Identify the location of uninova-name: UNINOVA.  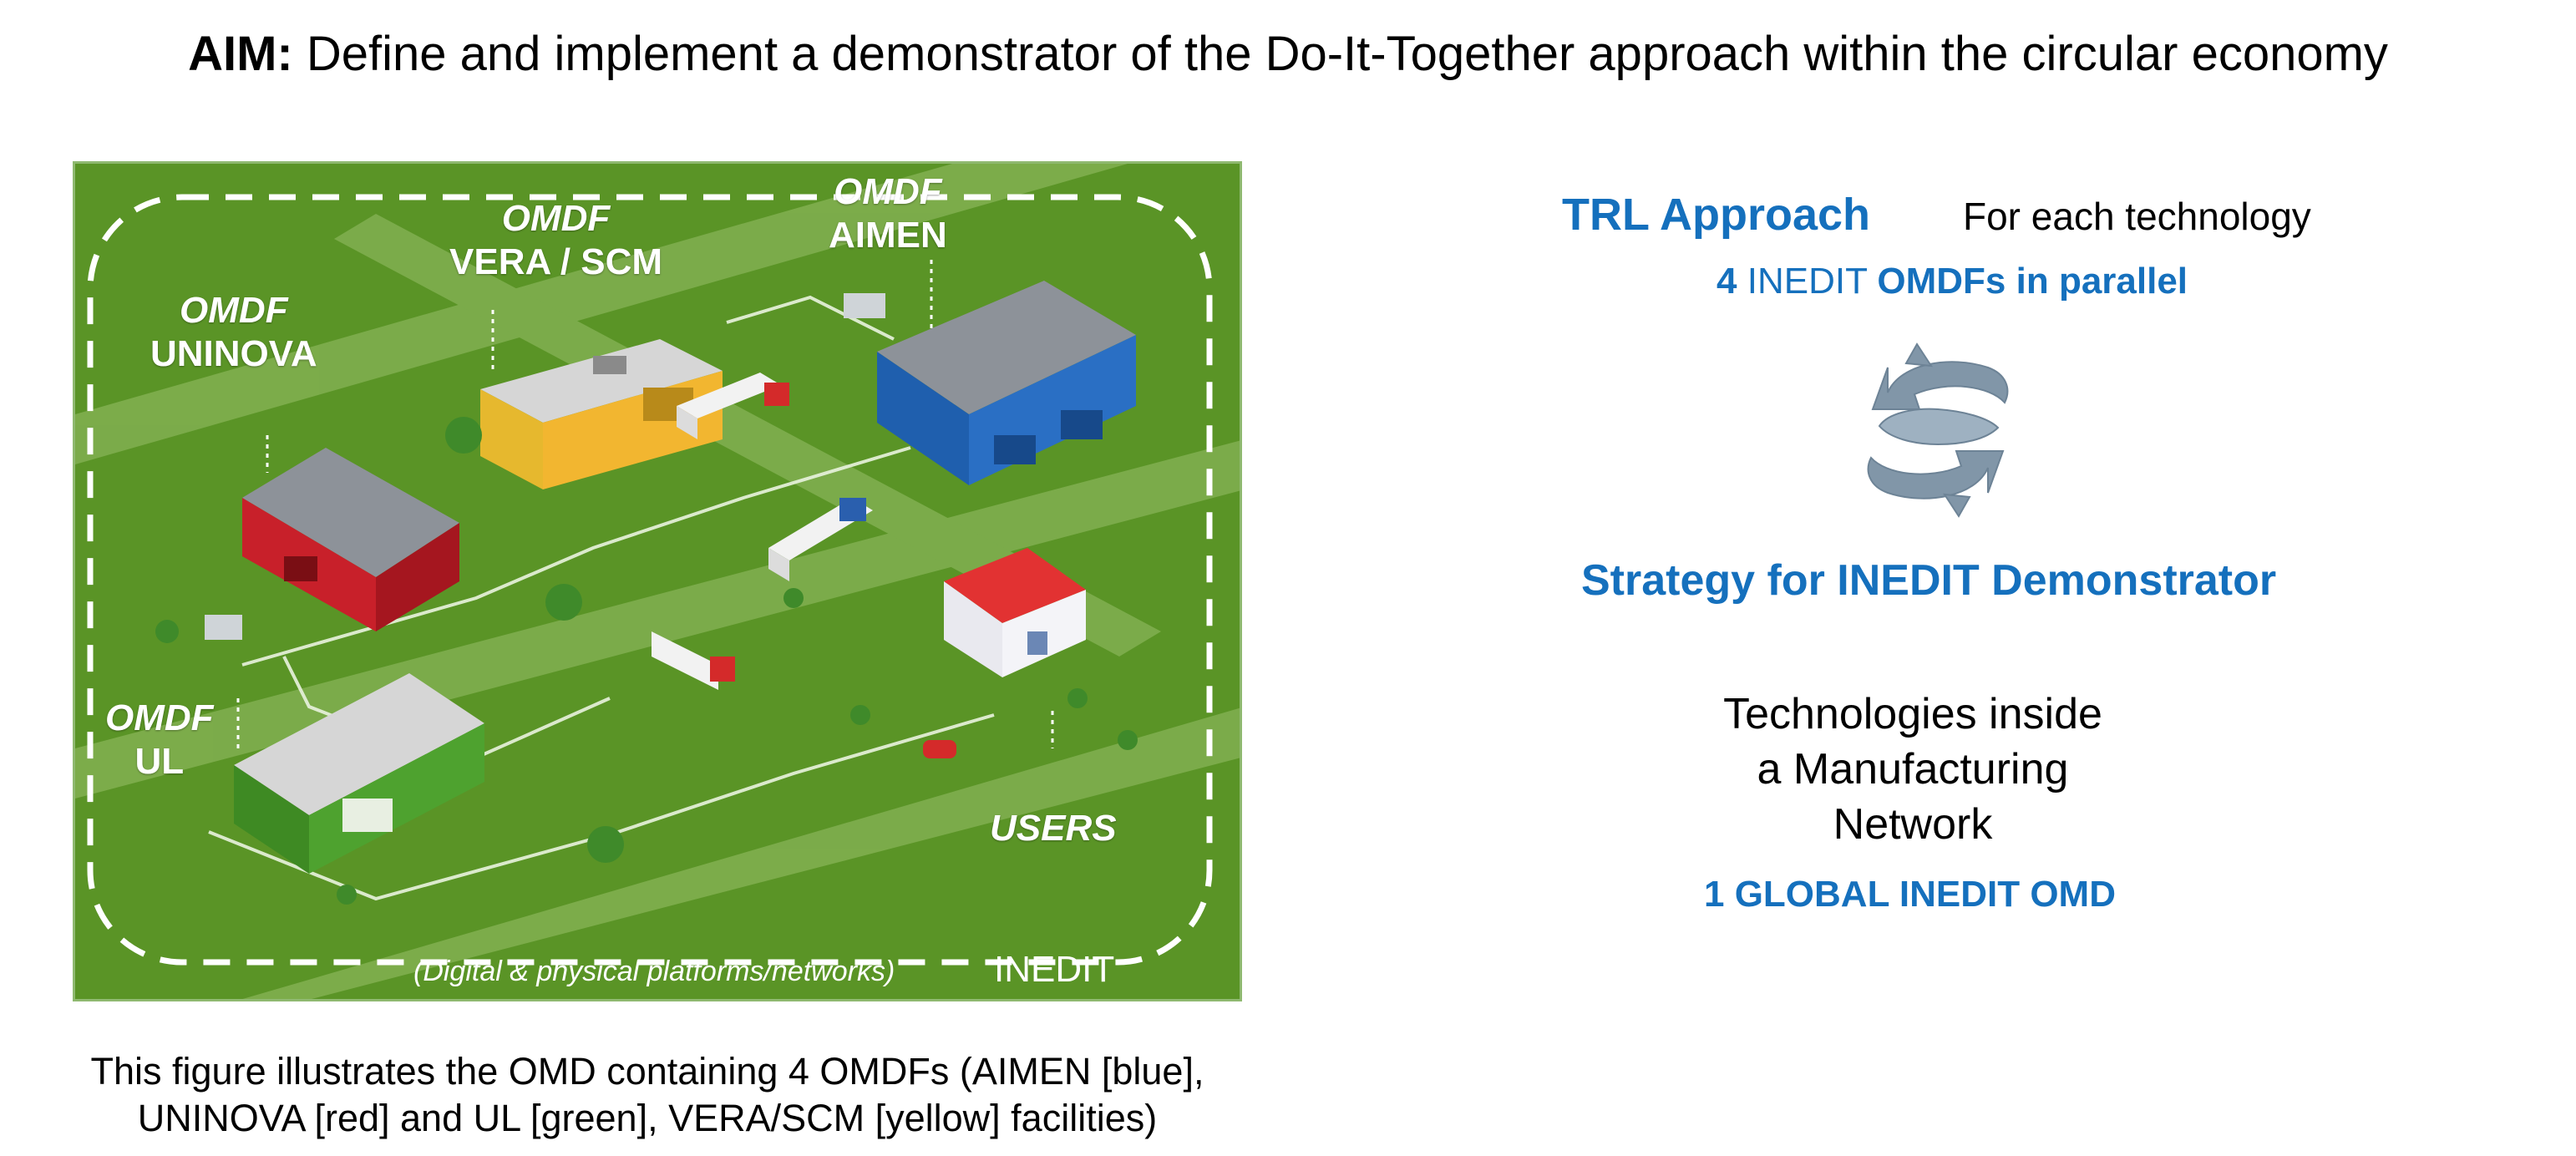
(233, 353).